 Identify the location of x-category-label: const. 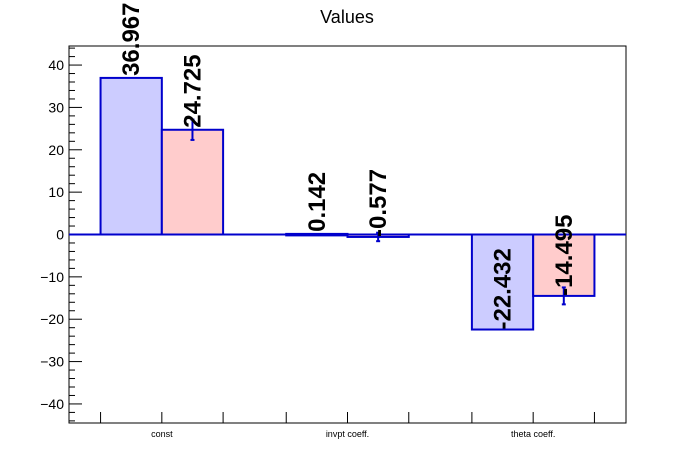
(162, 434).